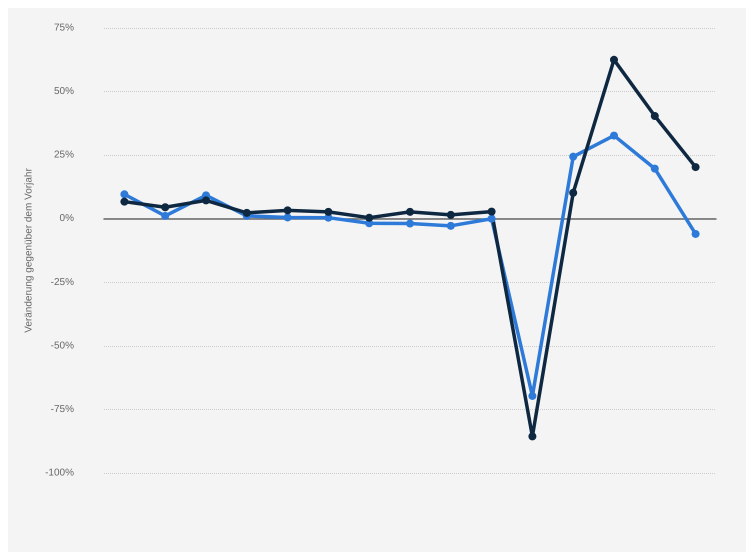 Image resolution: width=754 pixels, height=560 pixels. What do you see at coordinates (62, 409) in the screenshot?
I see `y-tick-label: -75%` at bounding box center [62, 409].